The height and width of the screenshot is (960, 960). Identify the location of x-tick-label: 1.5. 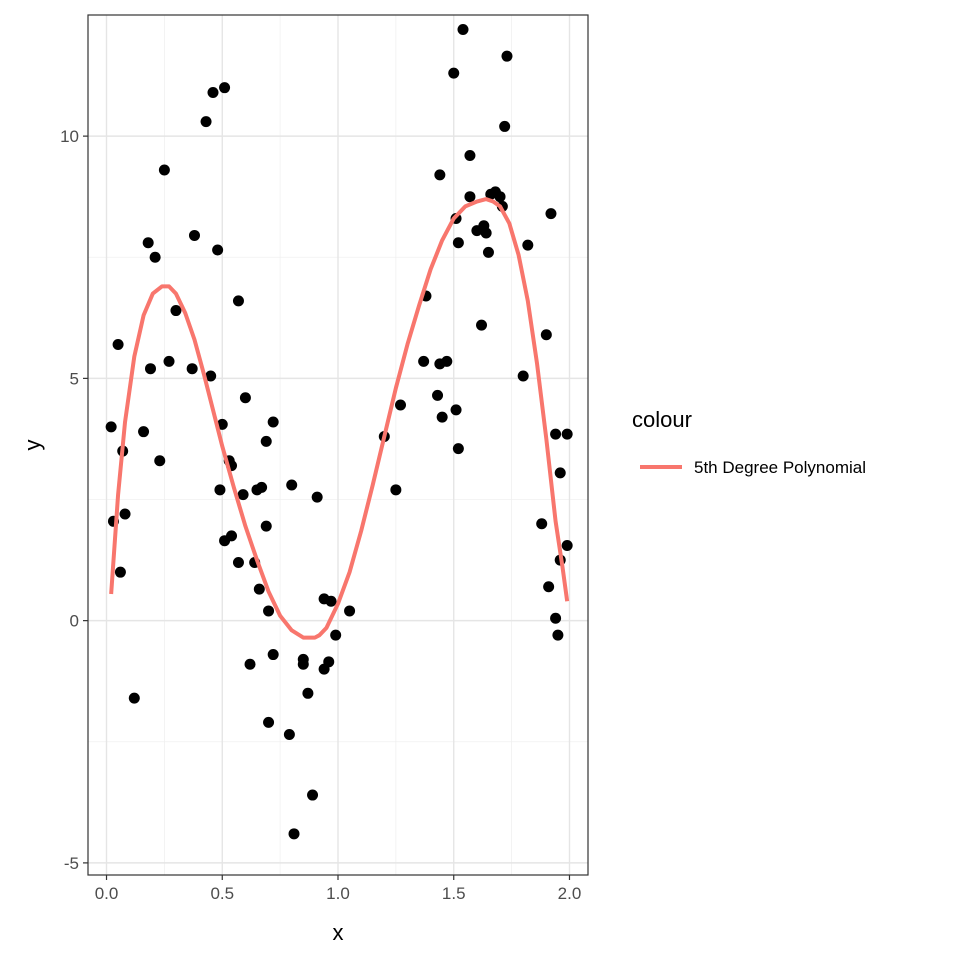
(454, 893).